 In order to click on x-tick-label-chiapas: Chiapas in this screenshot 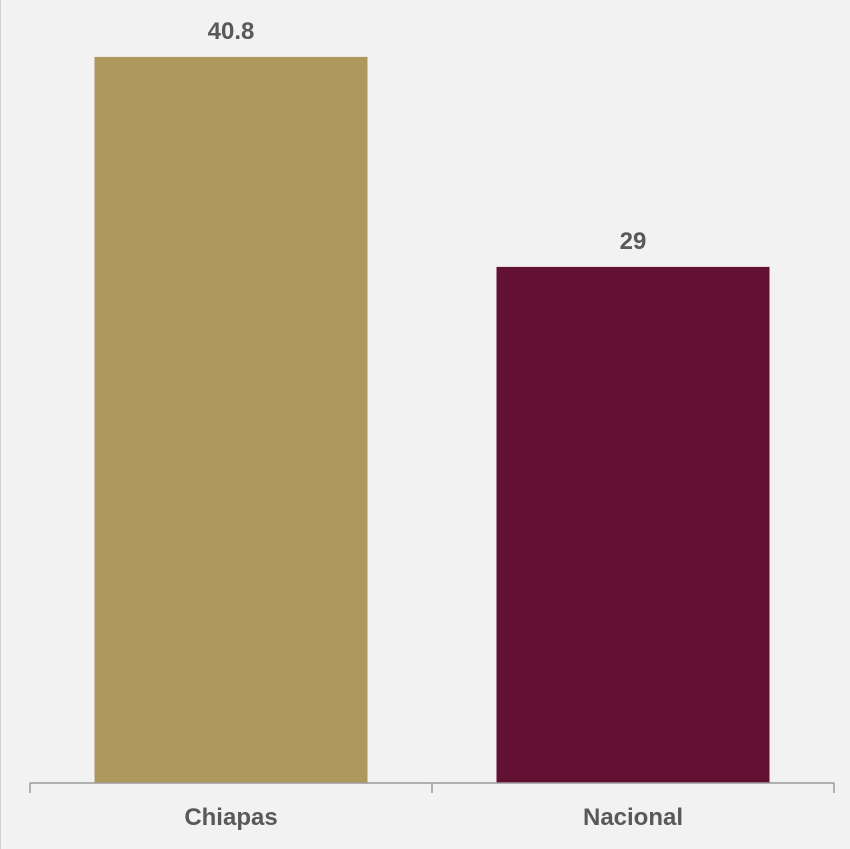, I will do `click(230, 817)`.